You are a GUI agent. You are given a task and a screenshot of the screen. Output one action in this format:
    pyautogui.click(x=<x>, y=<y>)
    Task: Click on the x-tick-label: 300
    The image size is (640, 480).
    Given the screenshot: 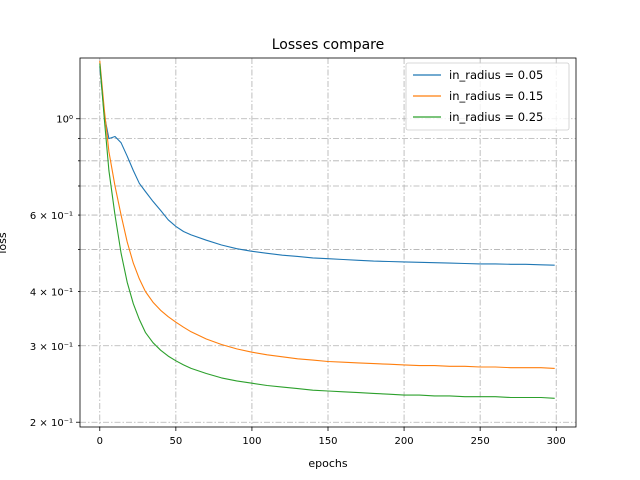 What is the action you would take?
    pyautogui.click(x=556, y=441)
    